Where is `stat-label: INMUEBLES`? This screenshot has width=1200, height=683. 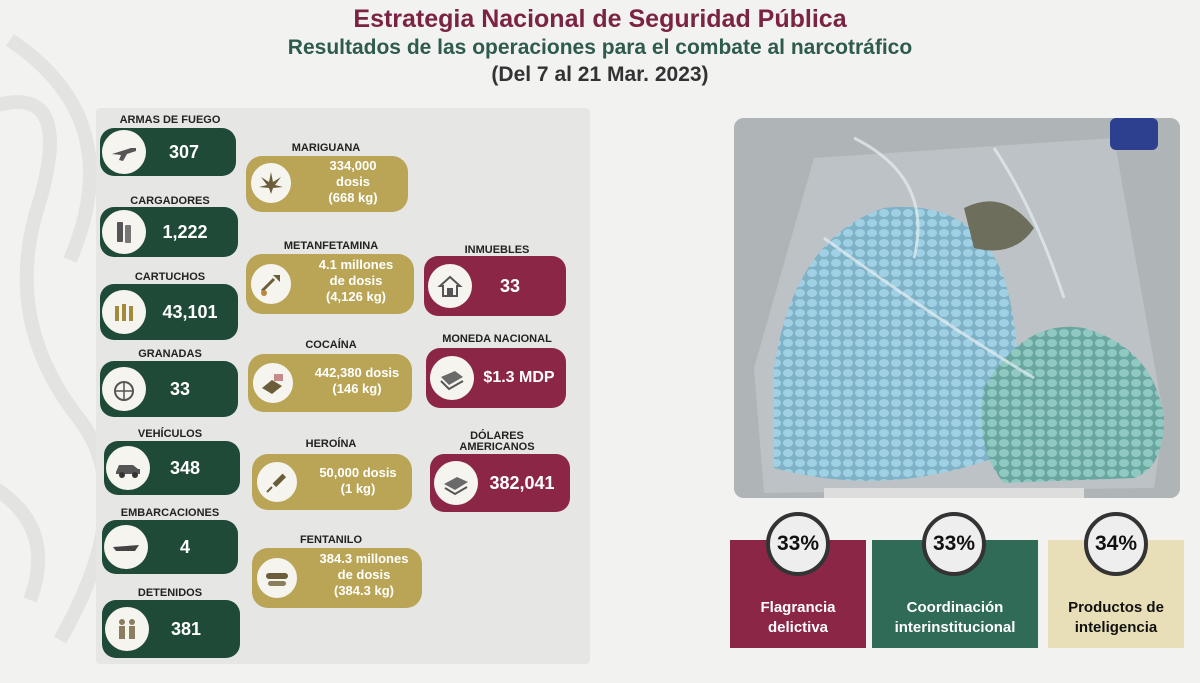
stat-label: INMUEBLES is located at coordinates (497, 250).